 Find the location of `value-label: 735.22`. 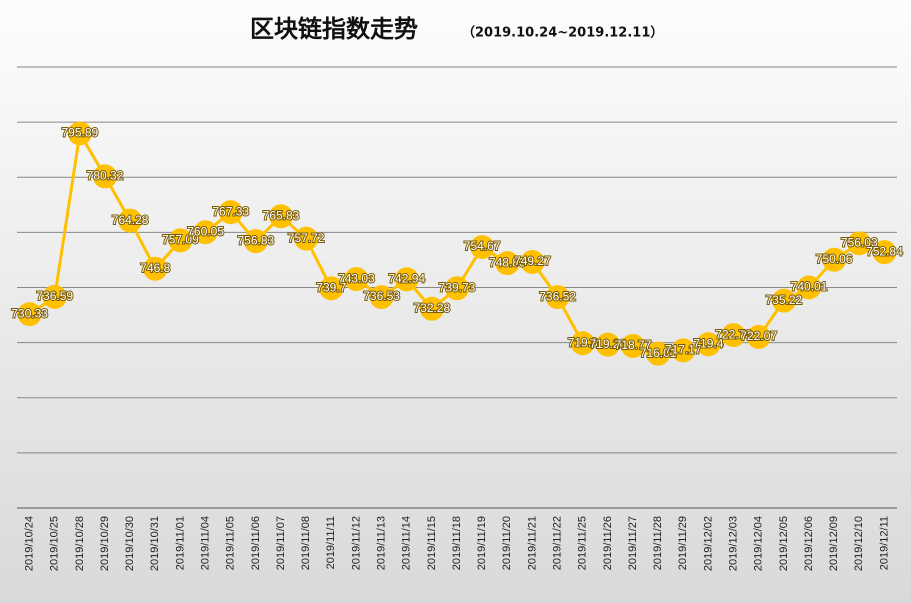

value-label: 735.22 is located at coordinates (784, 300).